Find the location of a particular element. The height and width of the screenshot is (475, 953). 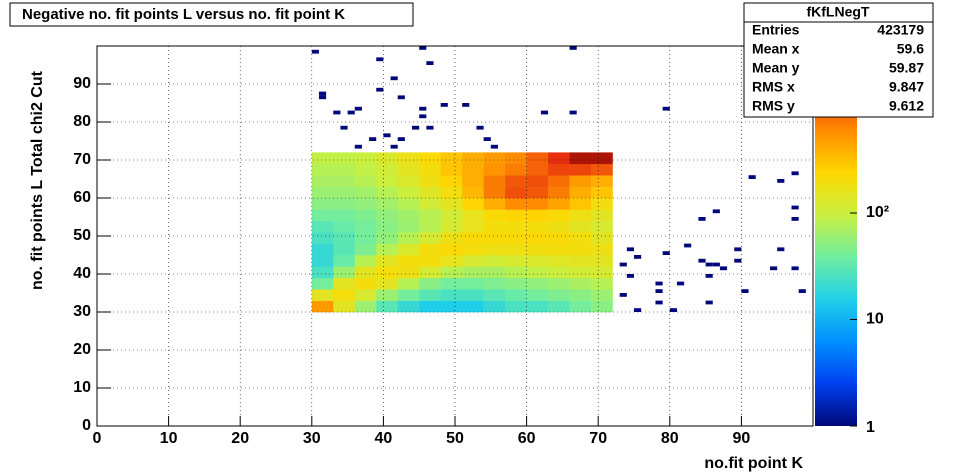

stats-value: 9.612 is located at coordinates (906, 106).